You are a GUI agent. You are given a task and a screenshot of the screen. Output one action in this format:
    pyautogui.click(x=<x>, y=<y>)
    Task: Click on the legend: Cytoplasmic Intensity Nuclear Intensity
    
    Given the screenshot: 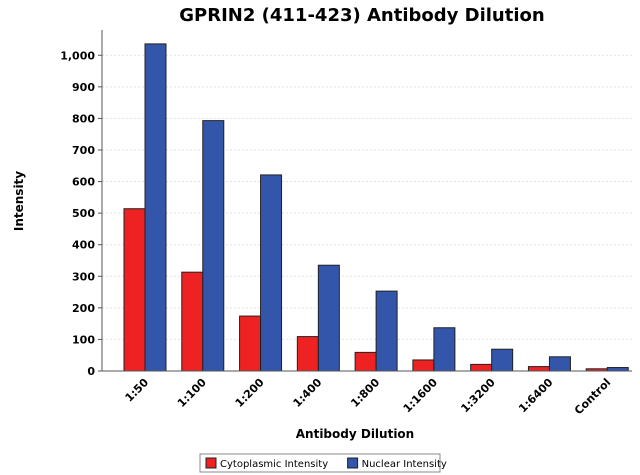 What is the action you would take?
    pyautogui.click(x=323, y=463)
    